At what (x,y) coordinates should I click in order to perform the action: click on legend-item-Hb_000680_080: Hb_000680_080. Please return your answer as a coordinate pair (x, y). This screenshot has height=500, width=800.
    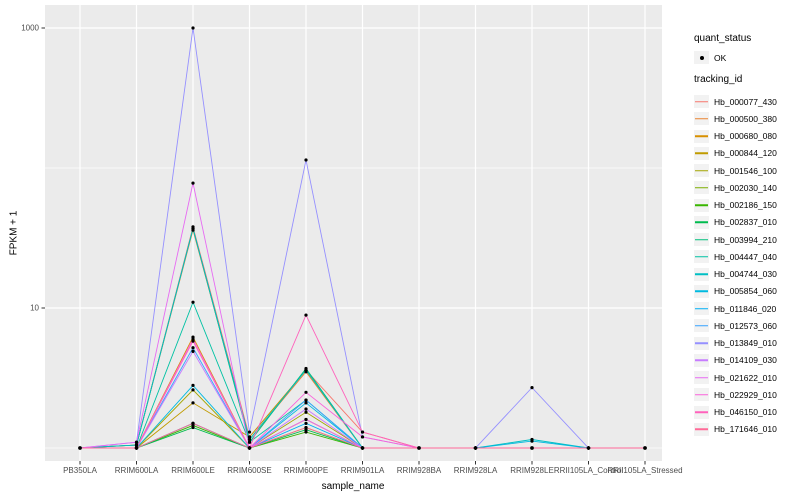
    Looking at the image, I should click on (735, 136).